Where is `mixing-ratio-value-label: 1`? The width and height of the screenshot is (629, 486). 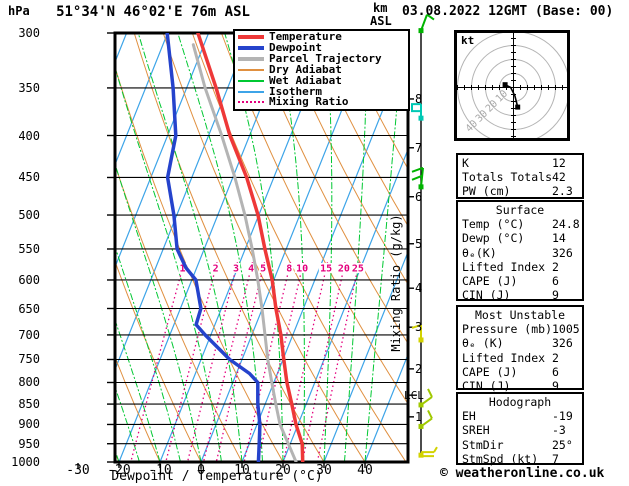 mixing-ratio-value-label: 1 is located at coordinates (182, 269).